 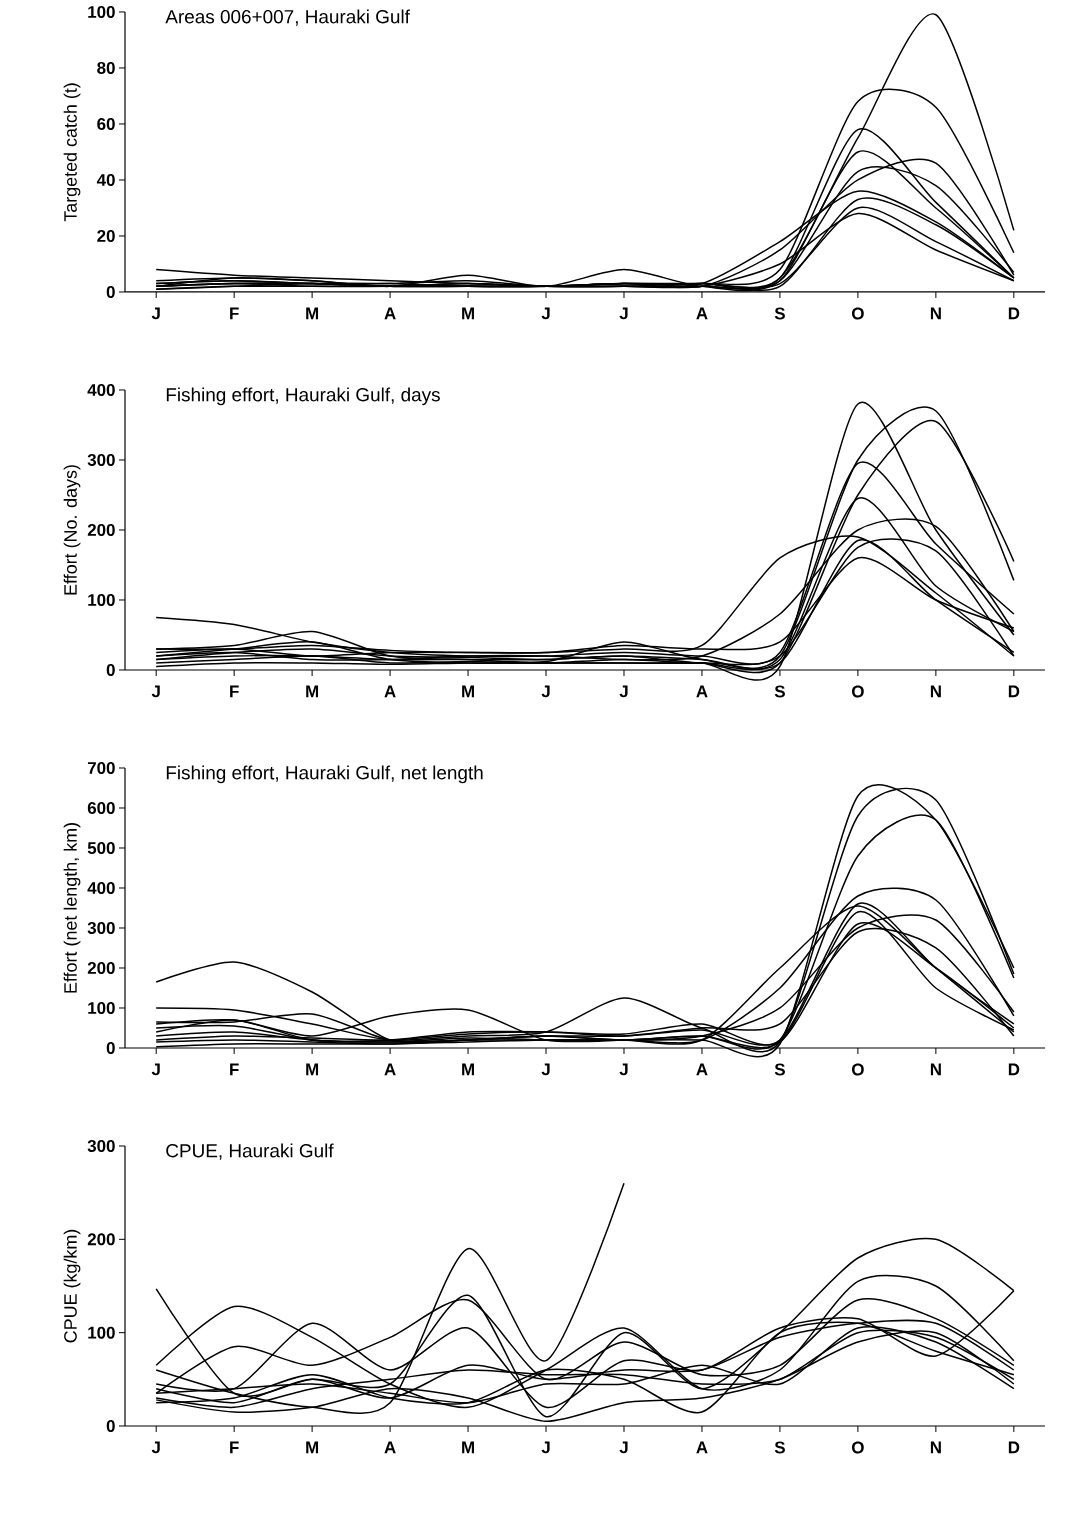 What do you see at coordinates (287, 17) in the screenshot?
I see `chart-title: Areas 006+007, Hauraki Gulf` at bounding box center [287, 17].